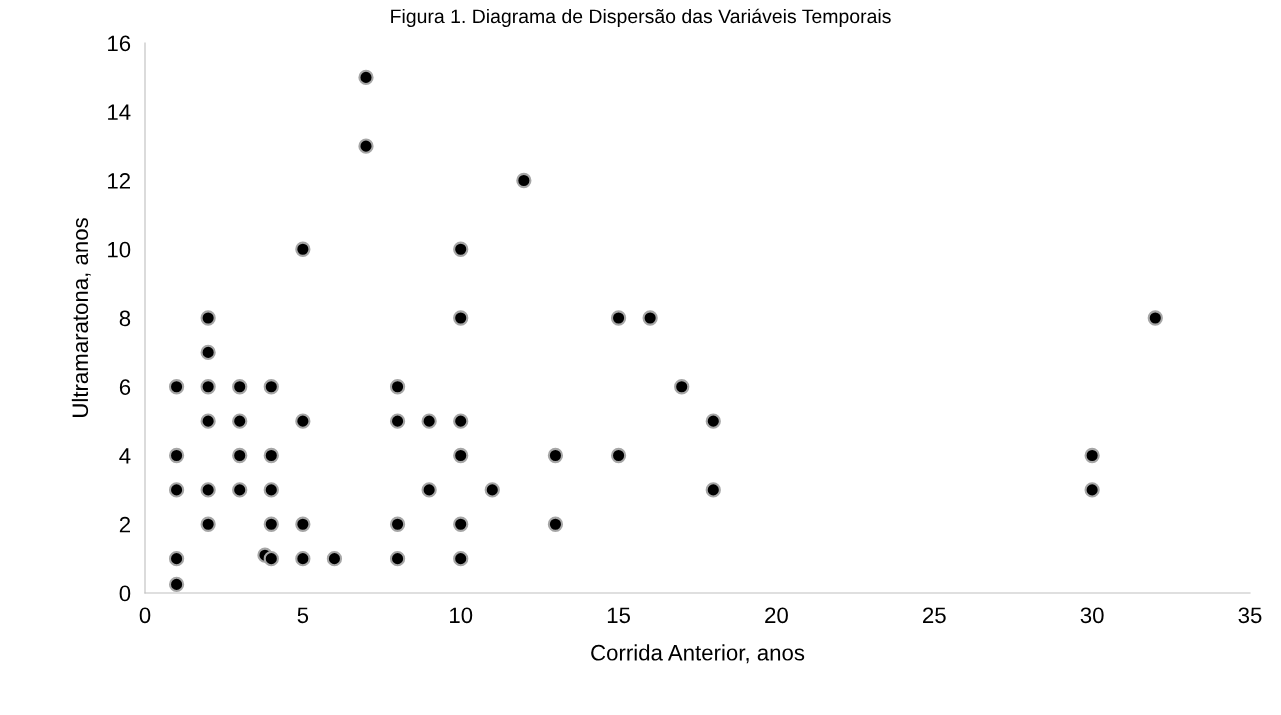 Image resolution: width=1281 pixels, height=715 pixels. What do you see at coordinates (698, 654) in the screenshot?
I see `x-axis-title: Corrida Anterior, anos` at bounding box center [698, 654].